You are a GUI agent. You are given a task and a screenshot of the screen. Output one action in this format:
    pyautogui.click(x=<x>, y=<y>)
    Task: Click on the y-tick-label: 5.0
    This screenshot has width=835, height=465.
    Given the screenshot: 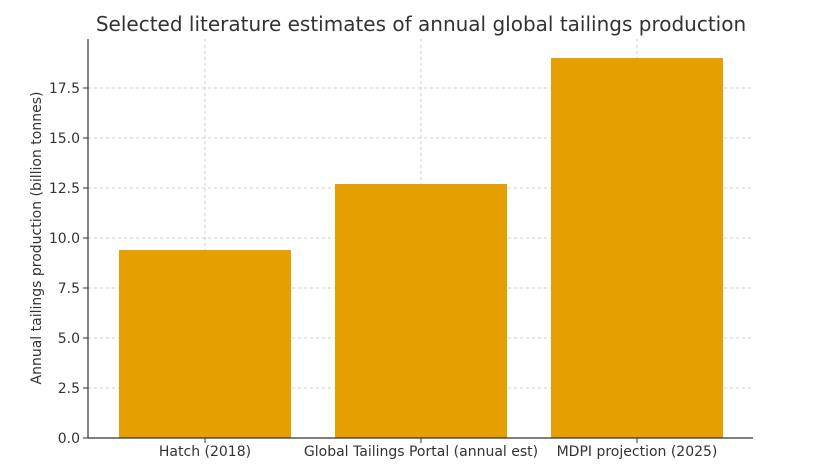 What is the action you would take?
    pyautogui.click(x=69, y=339)
    